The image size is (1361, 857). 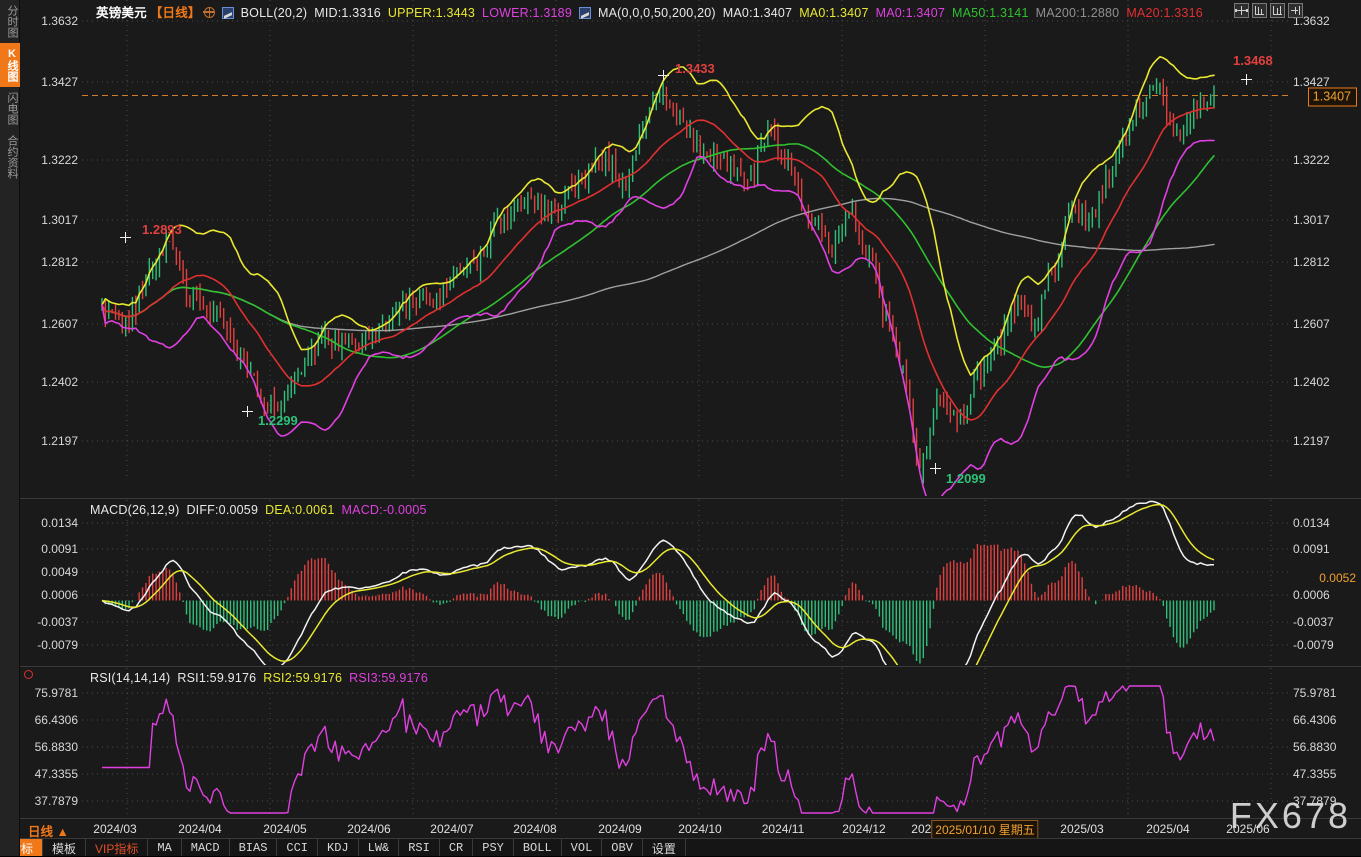 I want to click on btn-vol: VOL, so click(x=582, y=847).